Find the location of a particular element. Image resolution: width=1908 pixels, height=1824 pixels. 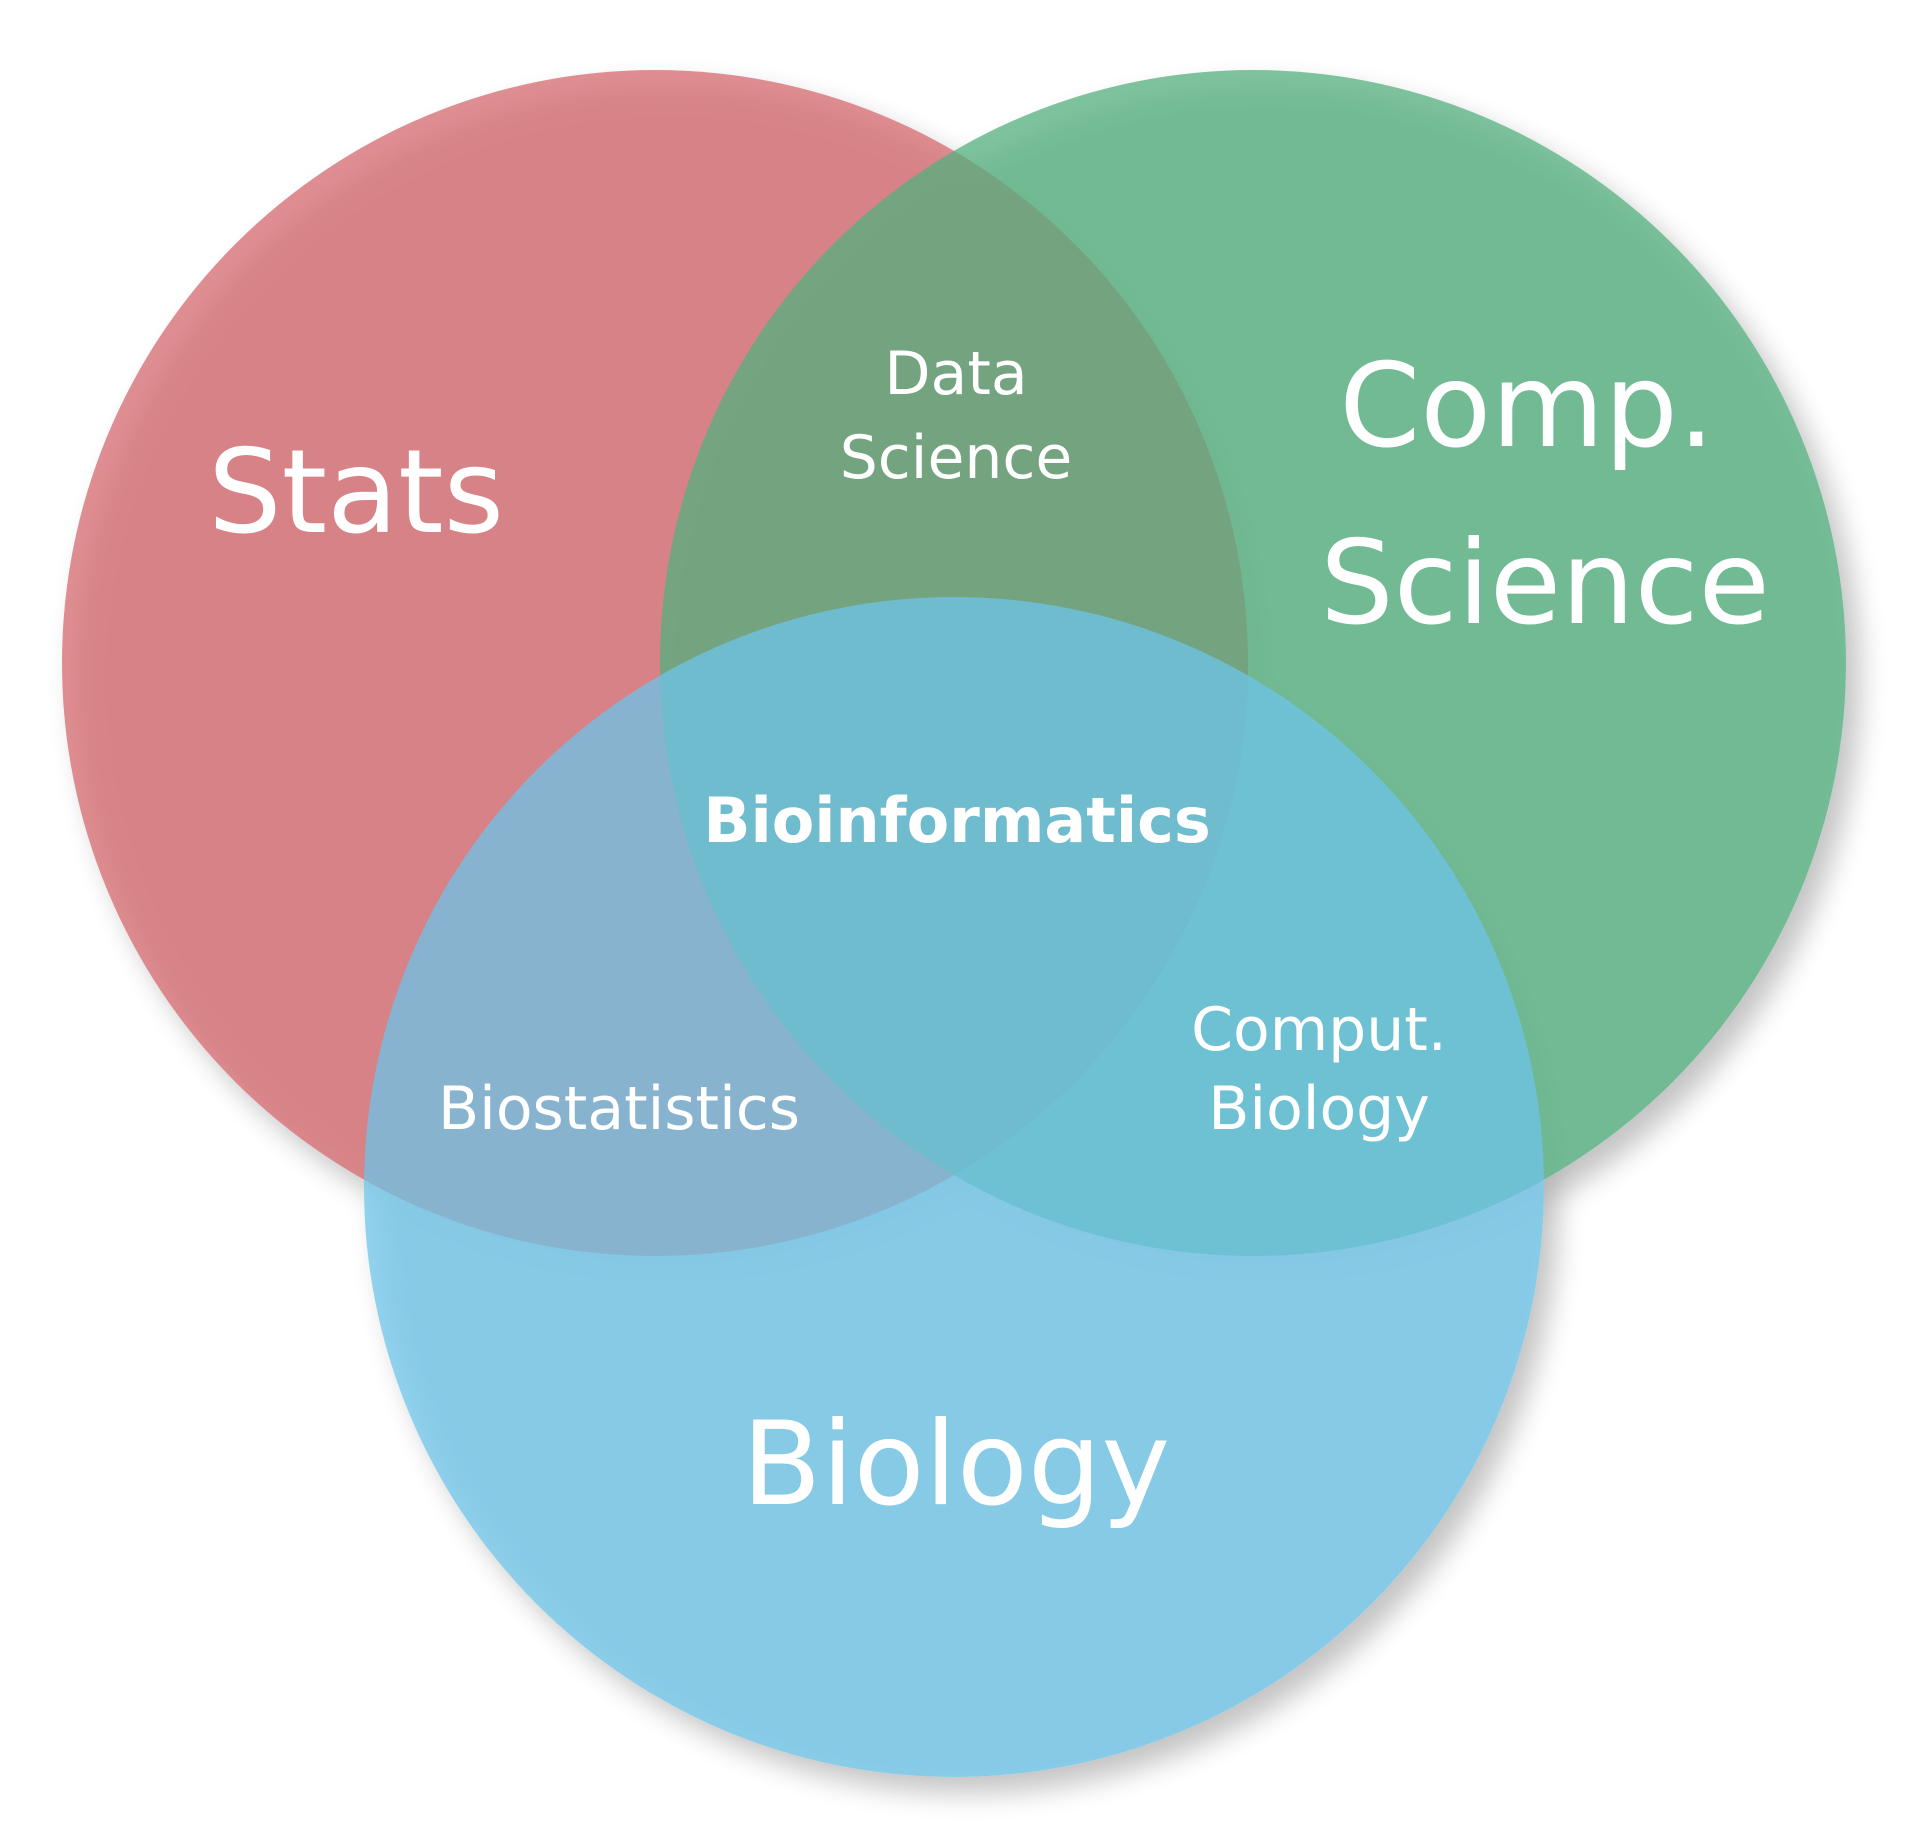

label-data-science-line2: Science is located at coordinates (956, 458).